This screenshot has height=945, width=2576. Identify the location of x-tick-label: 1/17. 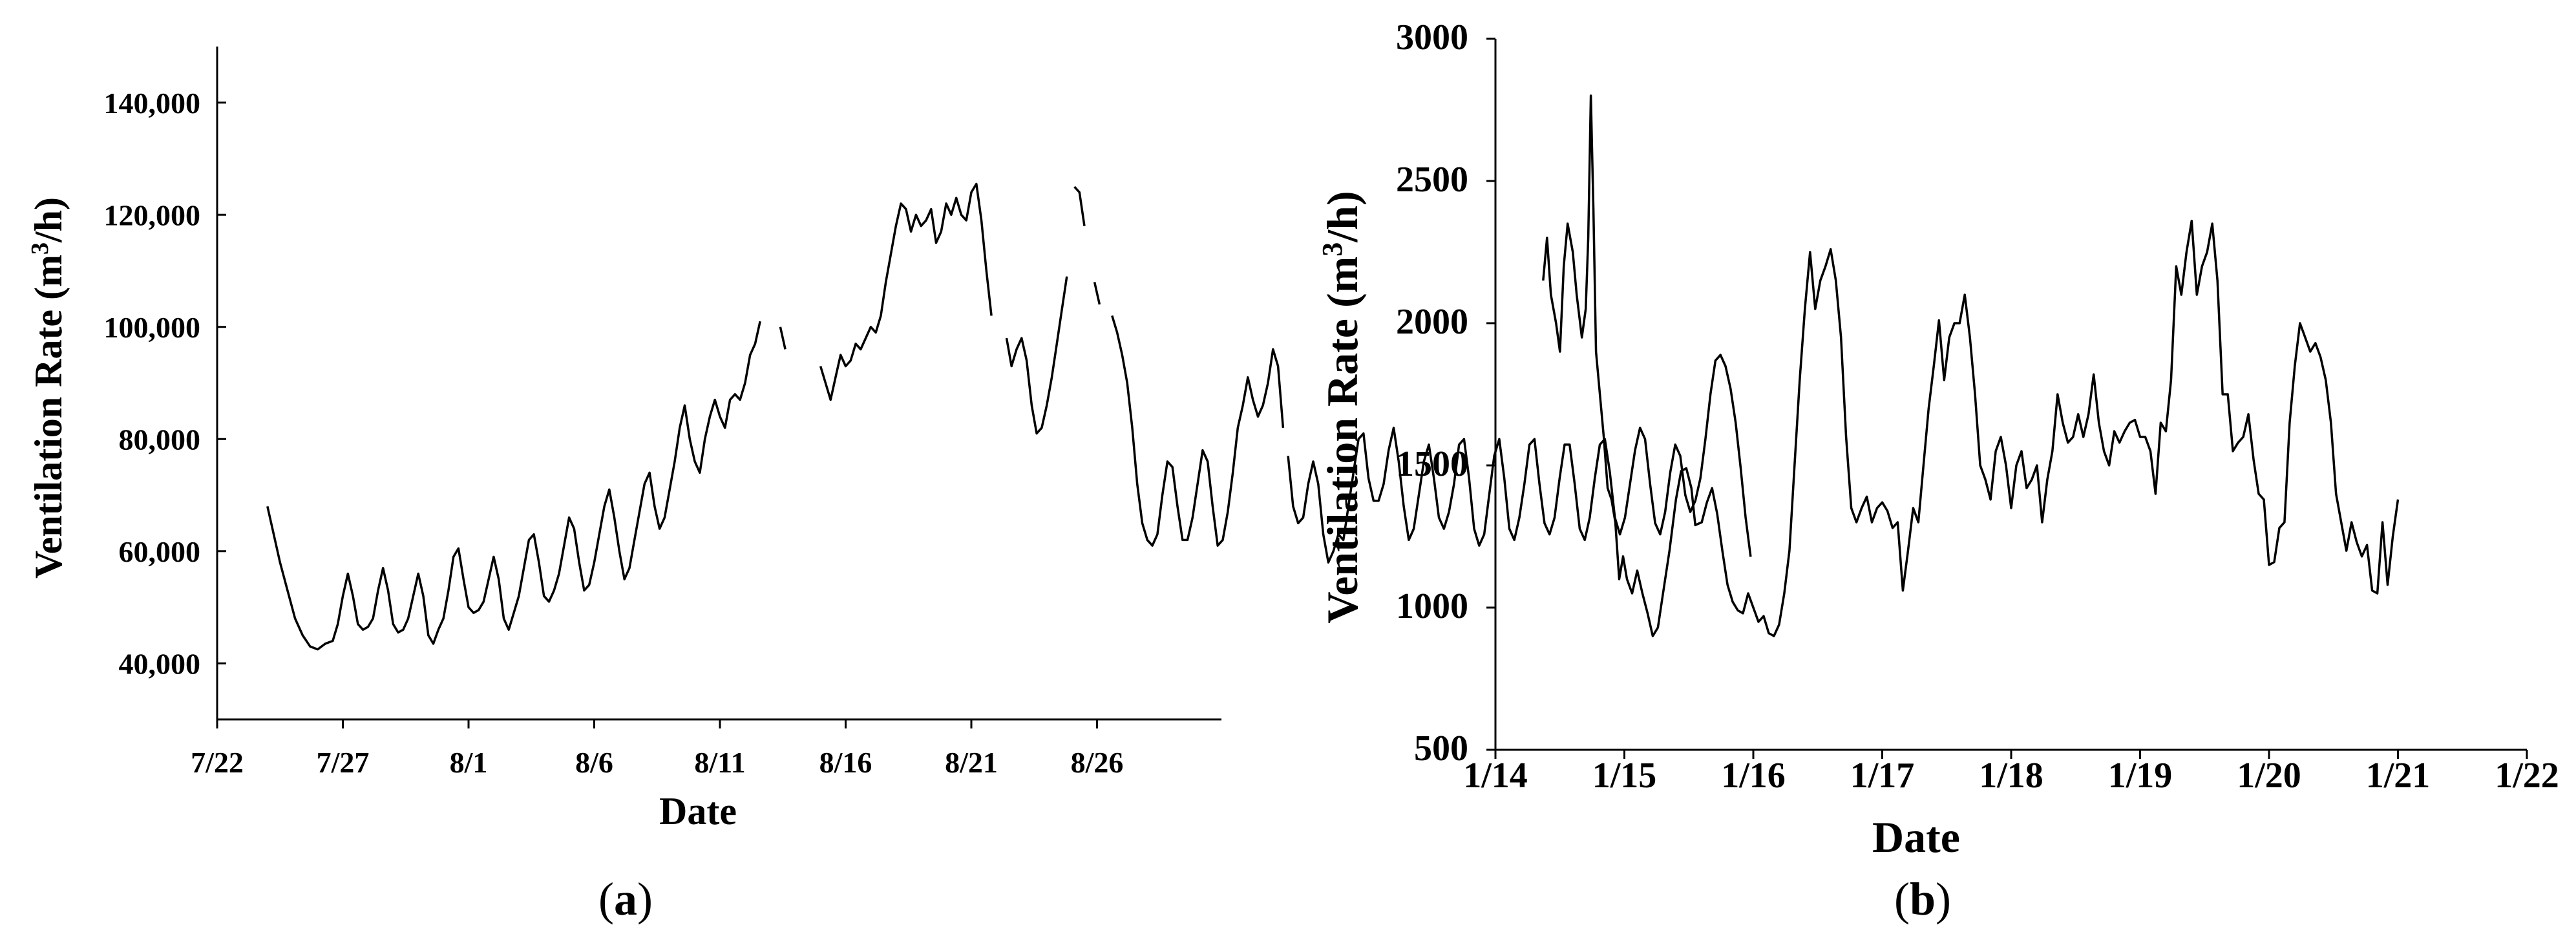
(1882, 776).